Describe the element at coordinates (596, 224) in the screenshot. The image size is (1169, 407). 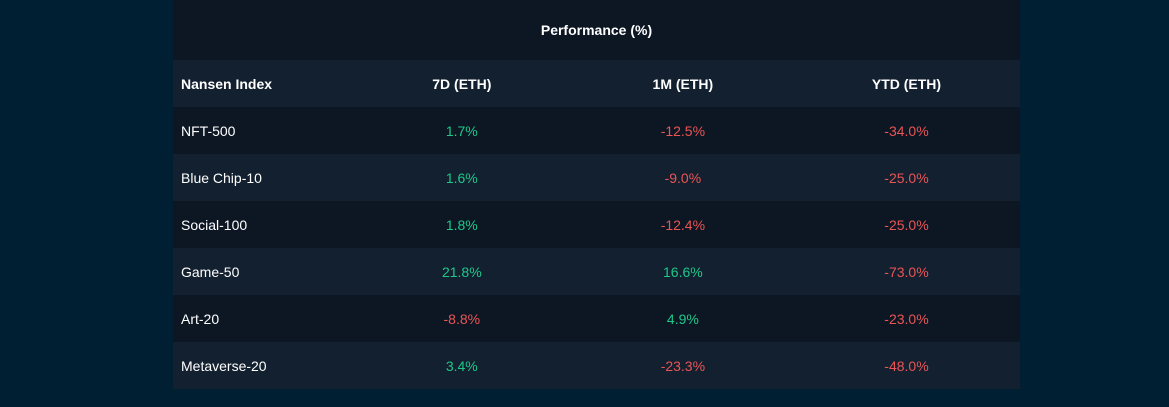
I see `table-row: Social-100 1.8% -12.4% -25.0%` at that location.